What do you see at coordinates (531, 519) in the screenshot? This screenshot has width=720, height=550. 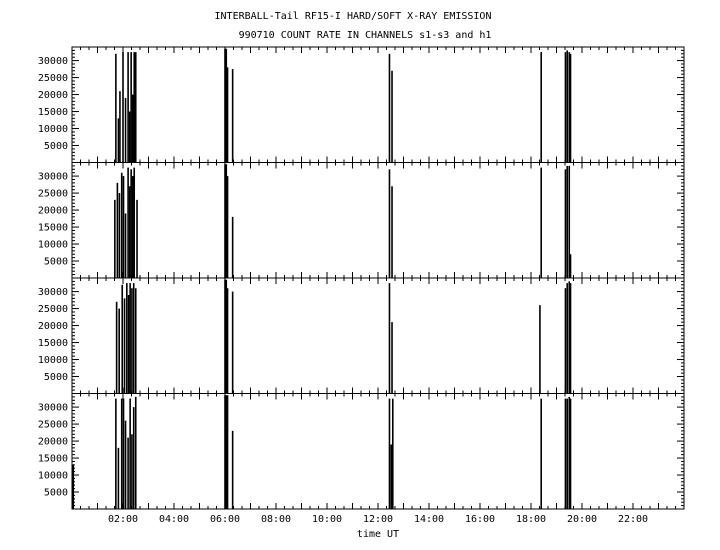 I see `x-tick-label: 18:00` at bounding box center [531, 519].